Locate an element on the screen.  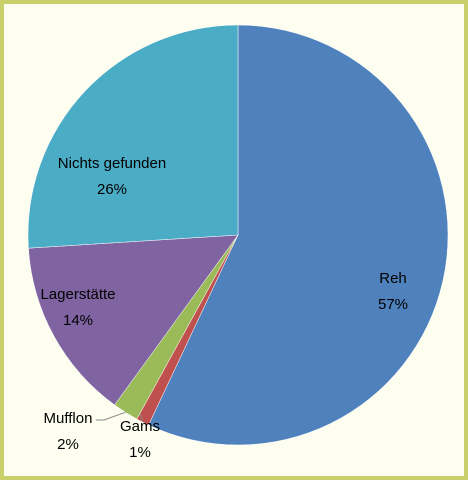
slice-value: 14% is located at coordinates (78, 320).